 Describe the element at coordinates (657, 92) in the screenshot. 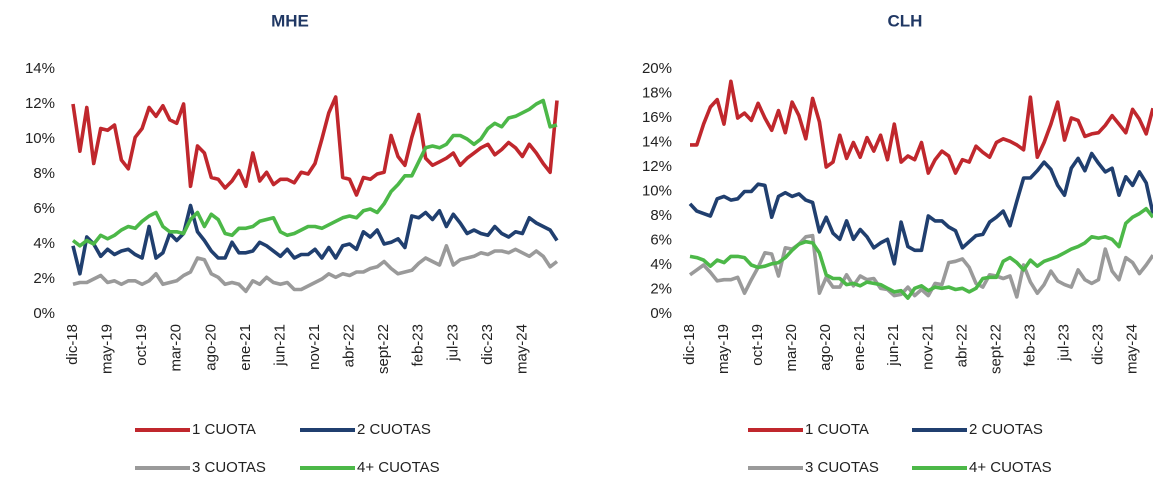

I see `y-tick-label: 18%` at that location.